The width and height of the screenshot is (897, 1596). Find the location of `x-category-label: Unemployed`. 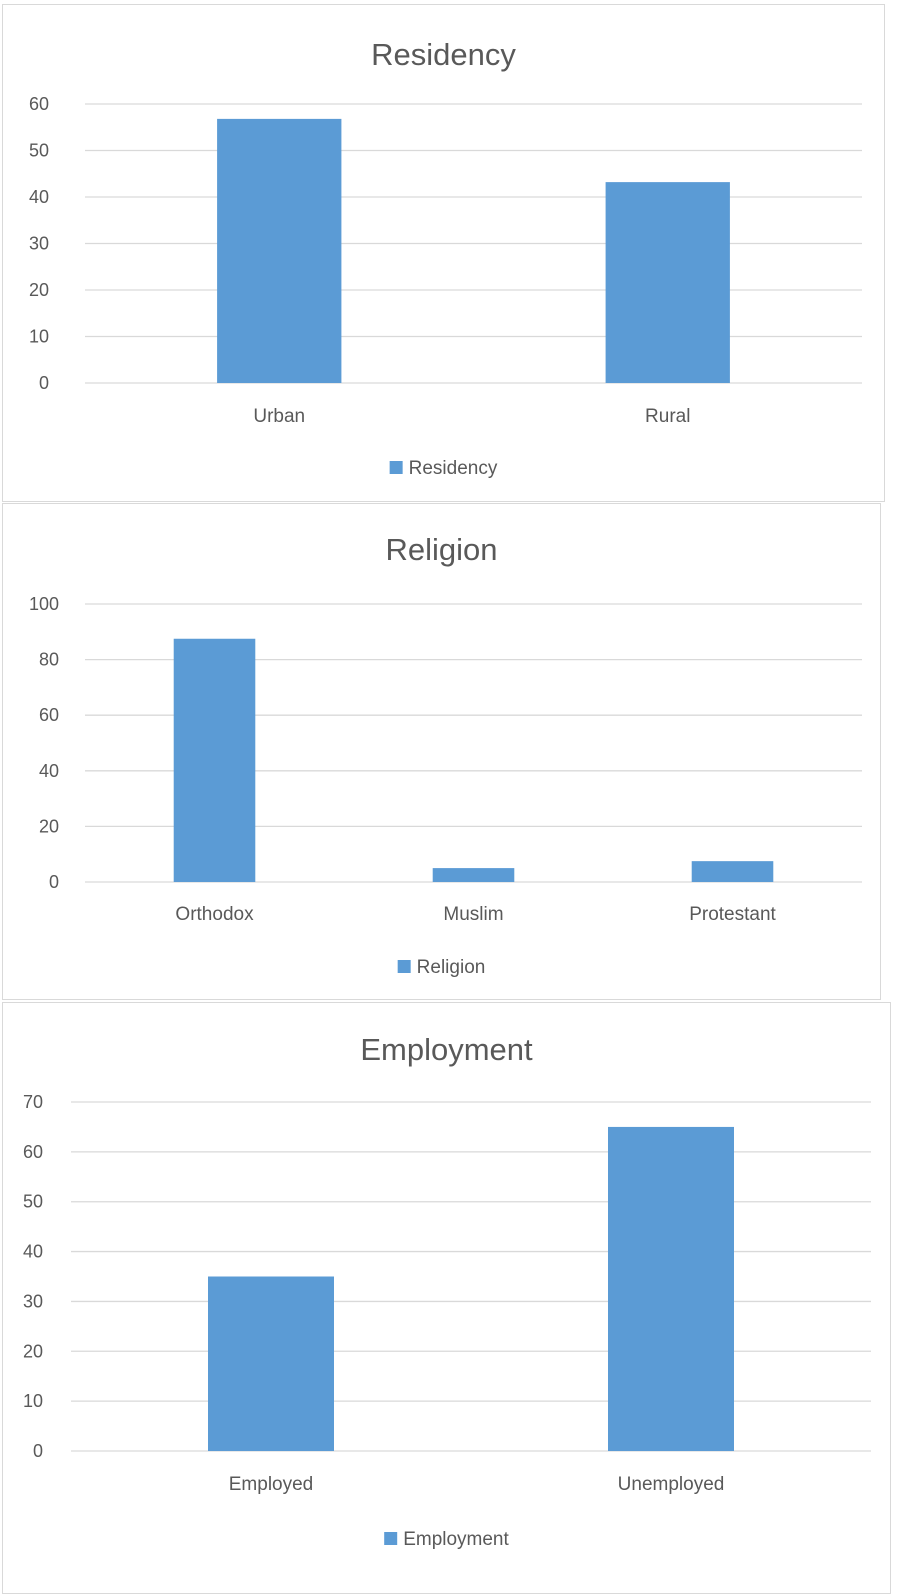

x-category-label: Unemployed is located at coordinates (671, 1484).